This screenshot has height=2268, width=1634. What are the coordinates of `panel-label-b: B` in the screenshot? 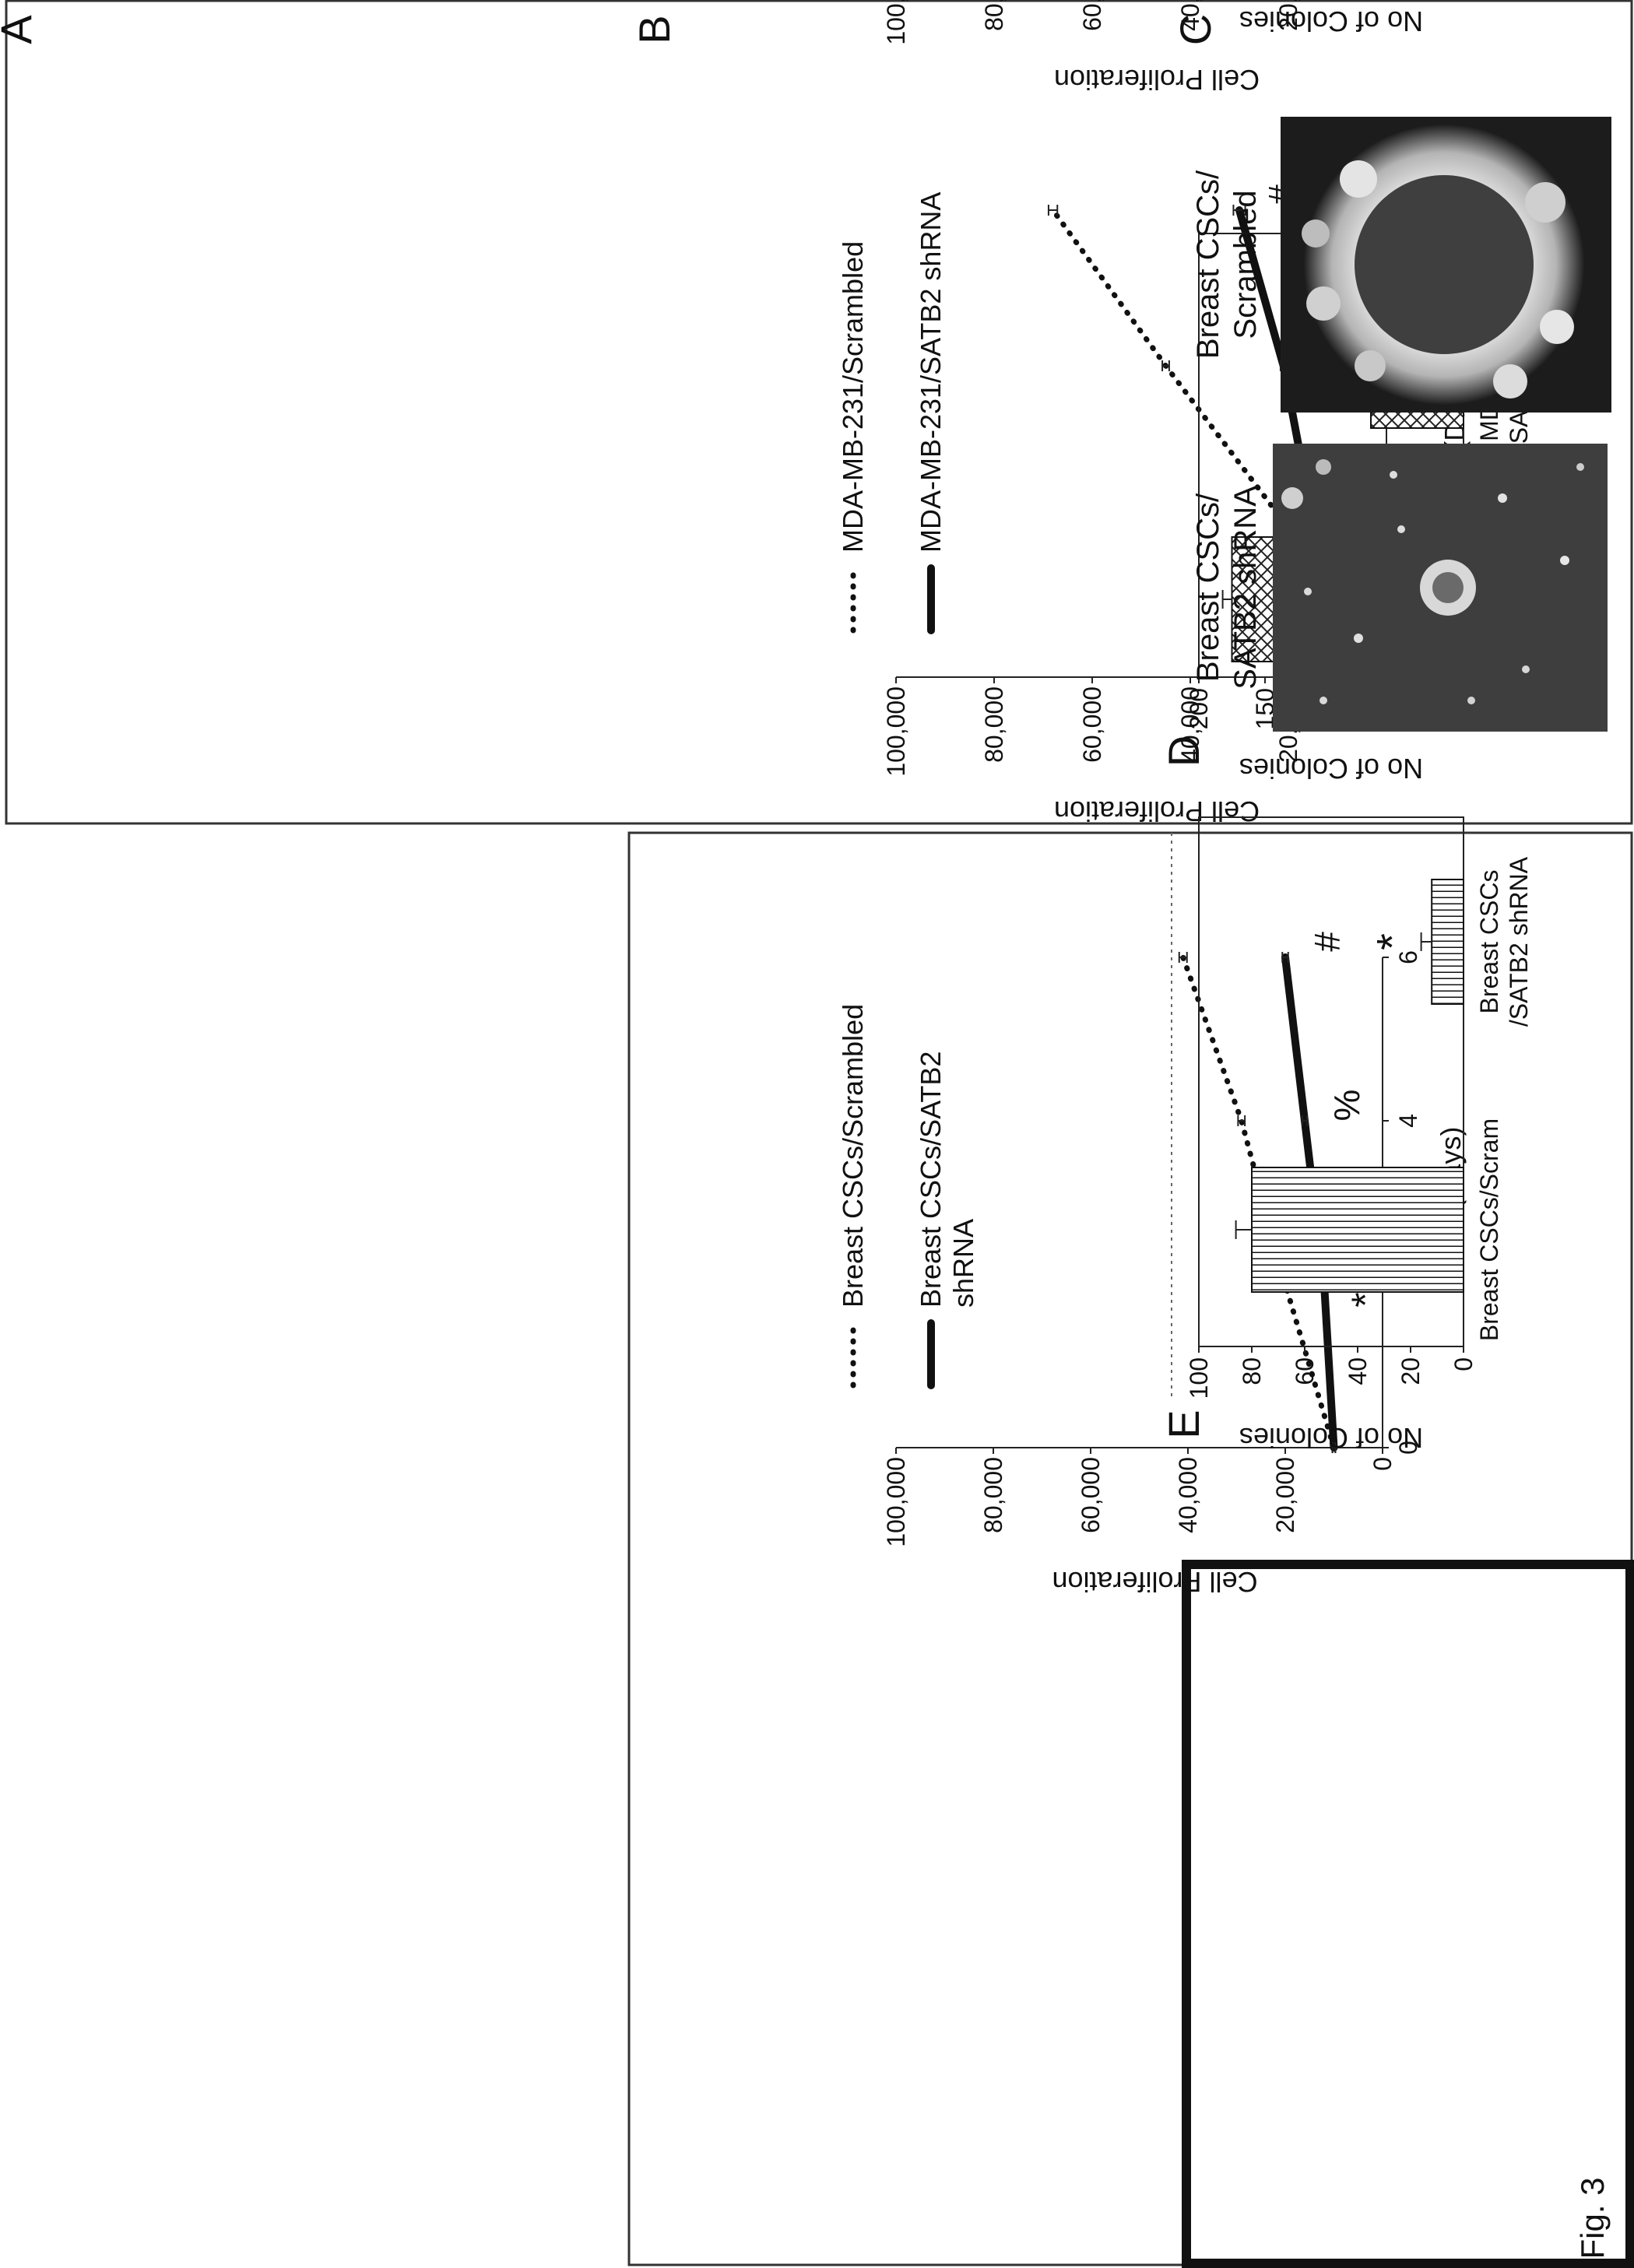 It's located at (654, 29).